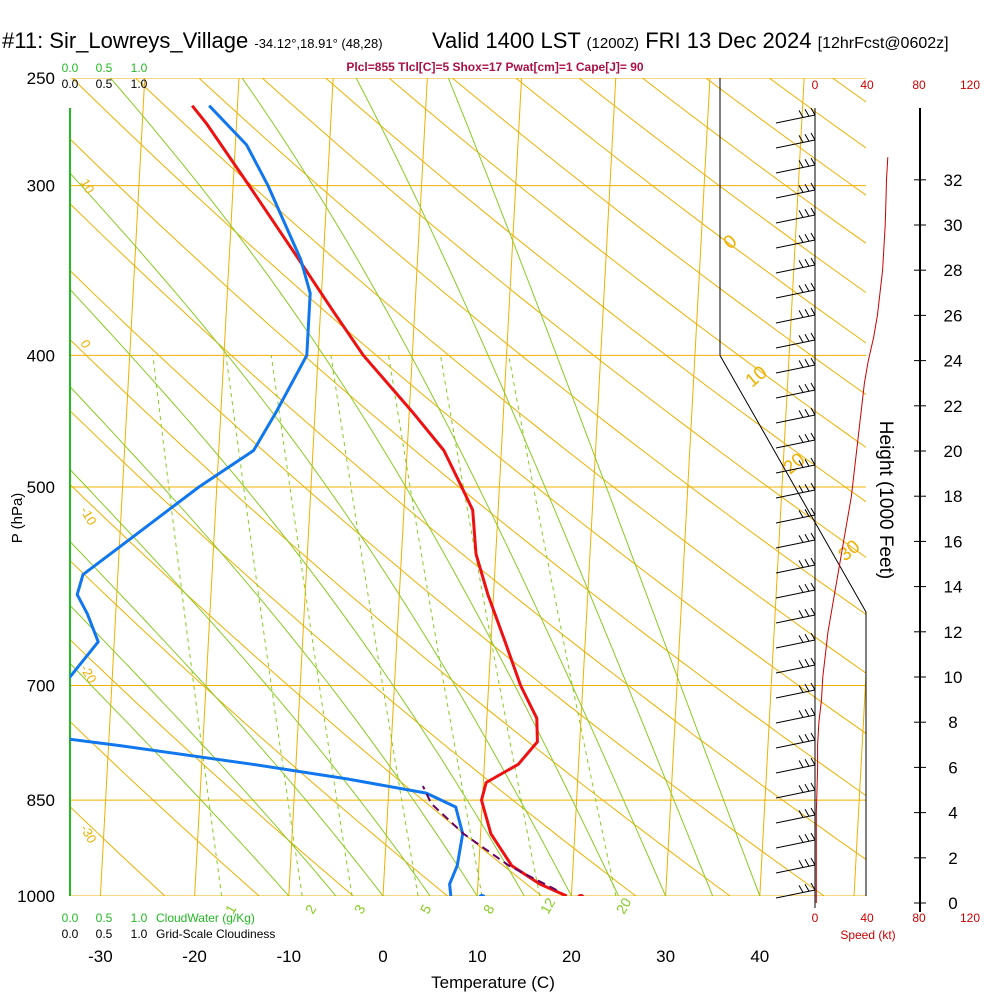 The width and height of the screenshot is (1000, 1000). I want to click on isotherm-label: 0, so click(85, 344).